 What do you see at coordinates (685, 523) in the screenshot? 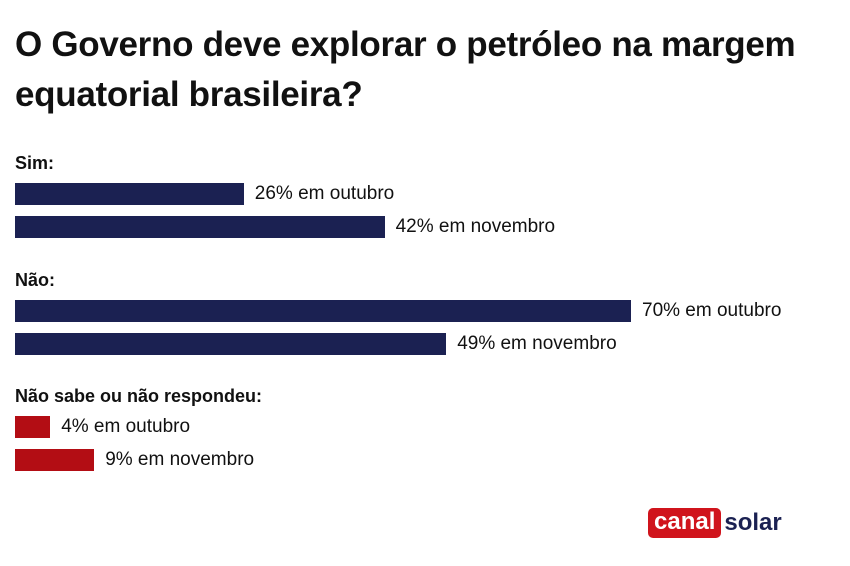
I see `logo-canal: canal` at bounding box center [685, 523].